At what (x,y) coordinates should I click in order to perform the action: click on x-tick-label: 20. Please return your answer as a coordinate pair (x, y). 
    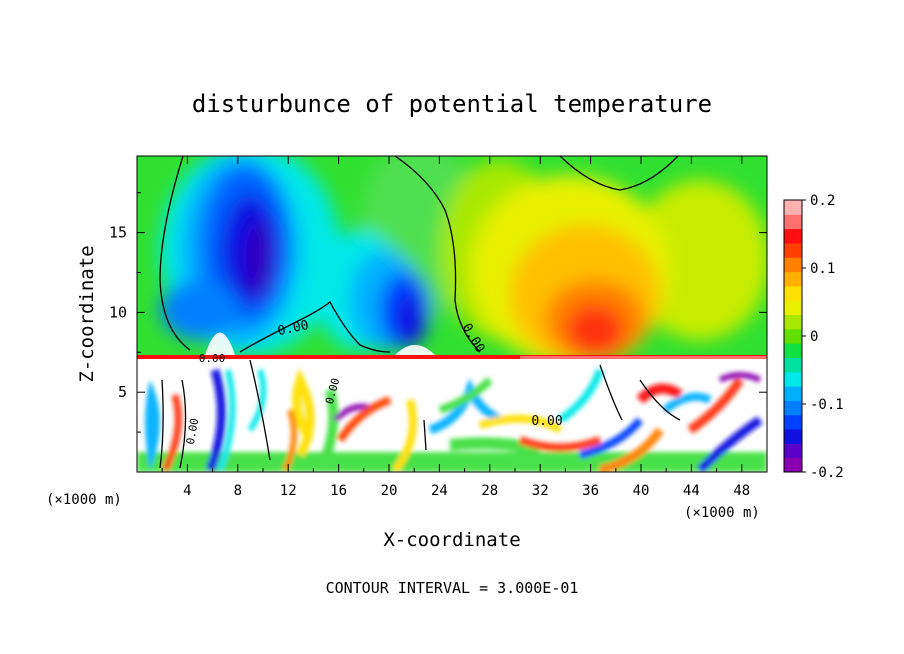
    Looking at the image, I should click on (389, 491).